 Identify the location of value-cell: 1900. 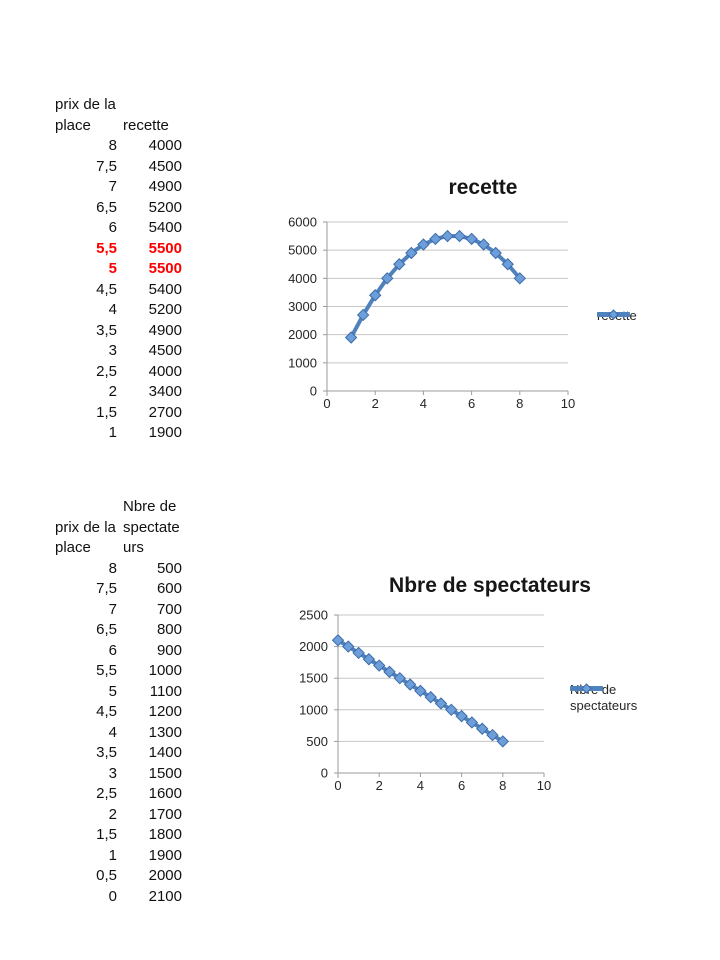
(165, 432).